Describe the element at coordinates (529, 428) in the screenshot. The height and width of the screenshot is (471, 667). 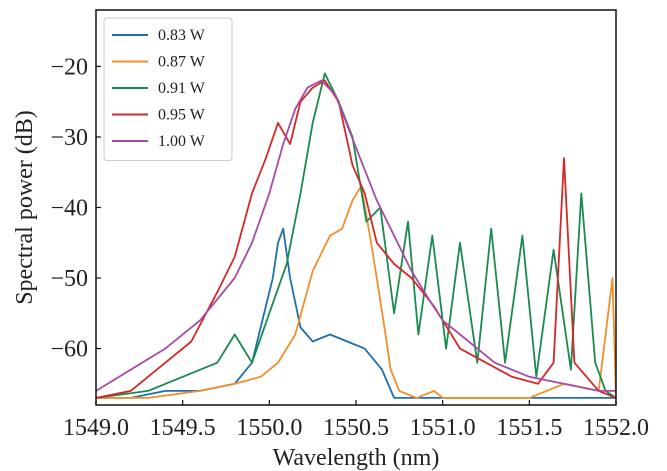
I see `x-tick-label: 1551.5` at that location.